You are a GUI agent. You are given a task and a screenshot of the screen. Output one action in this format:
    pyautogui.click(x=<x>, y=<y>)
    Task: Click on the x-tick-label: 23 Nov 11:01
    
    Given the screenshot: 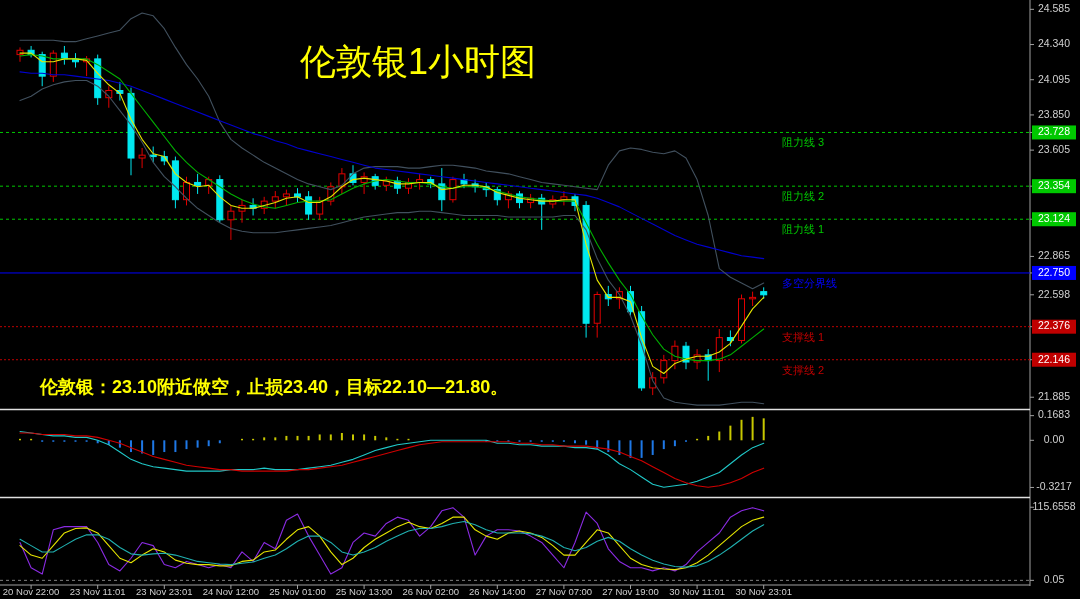 What is the action you would take?
    pyautogui.click(x=97, y=591)
    